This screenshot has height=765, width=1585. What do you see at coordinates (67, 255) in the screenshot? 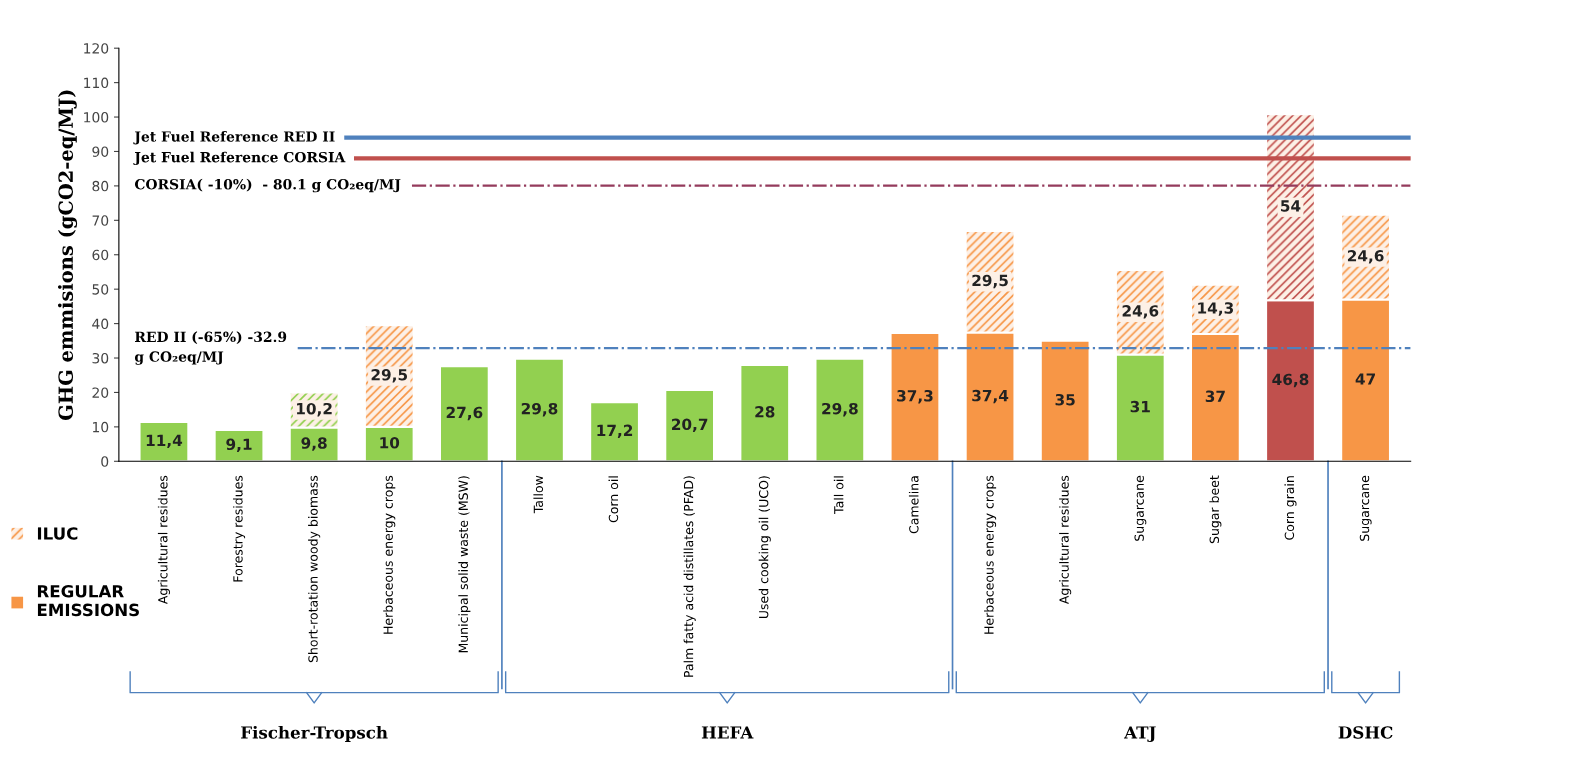
I see `y-axis-title: GHG emmisions (gCO2-eq/MJ)` at bounding box center [67, 255].